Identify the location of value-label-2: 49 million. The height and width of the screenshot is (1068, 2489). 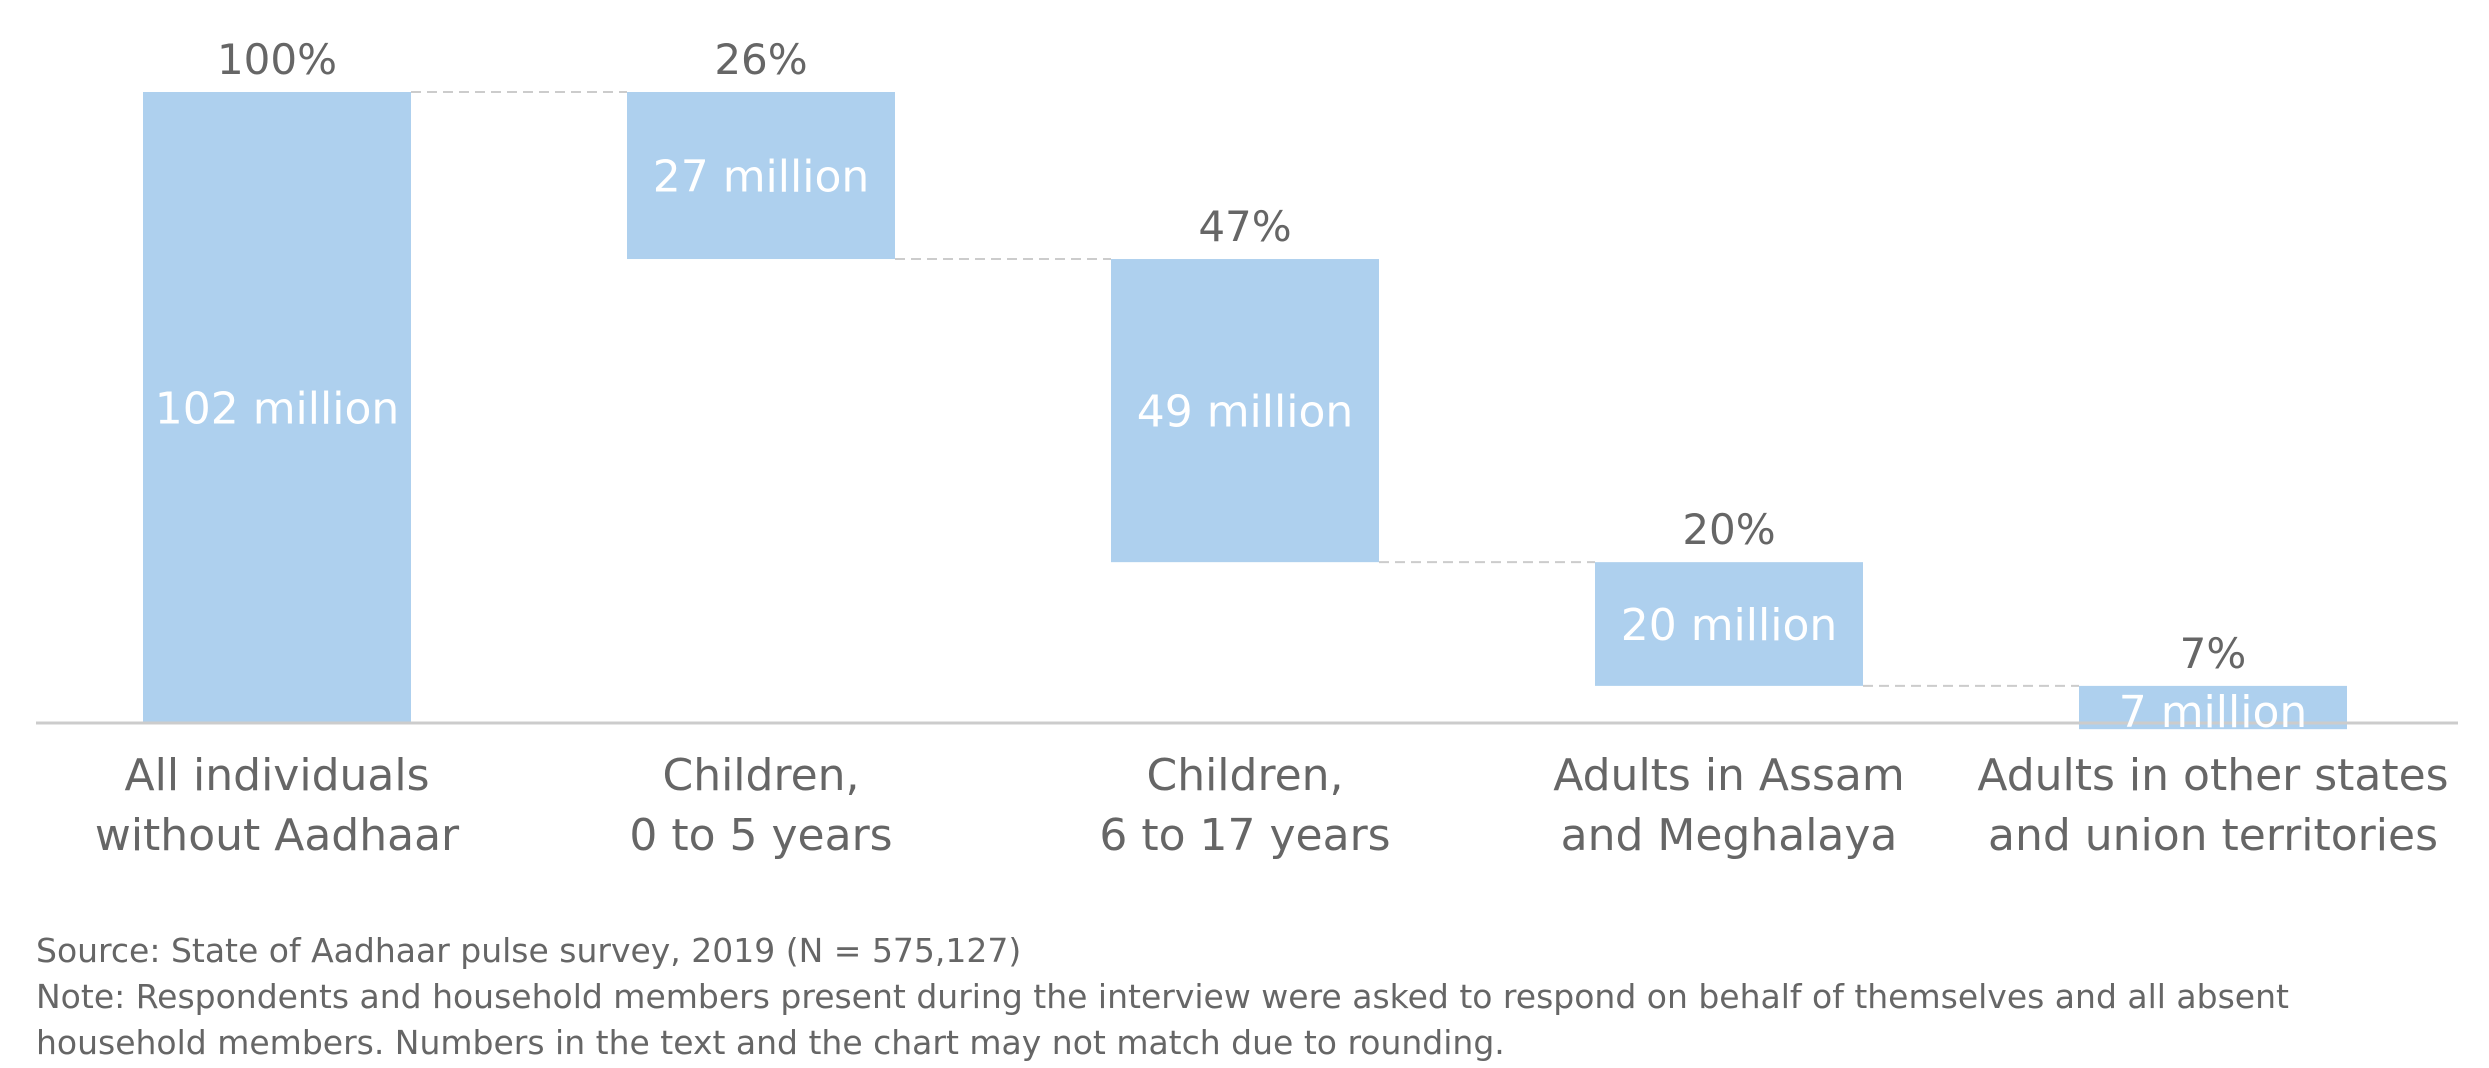
(1245, 412).